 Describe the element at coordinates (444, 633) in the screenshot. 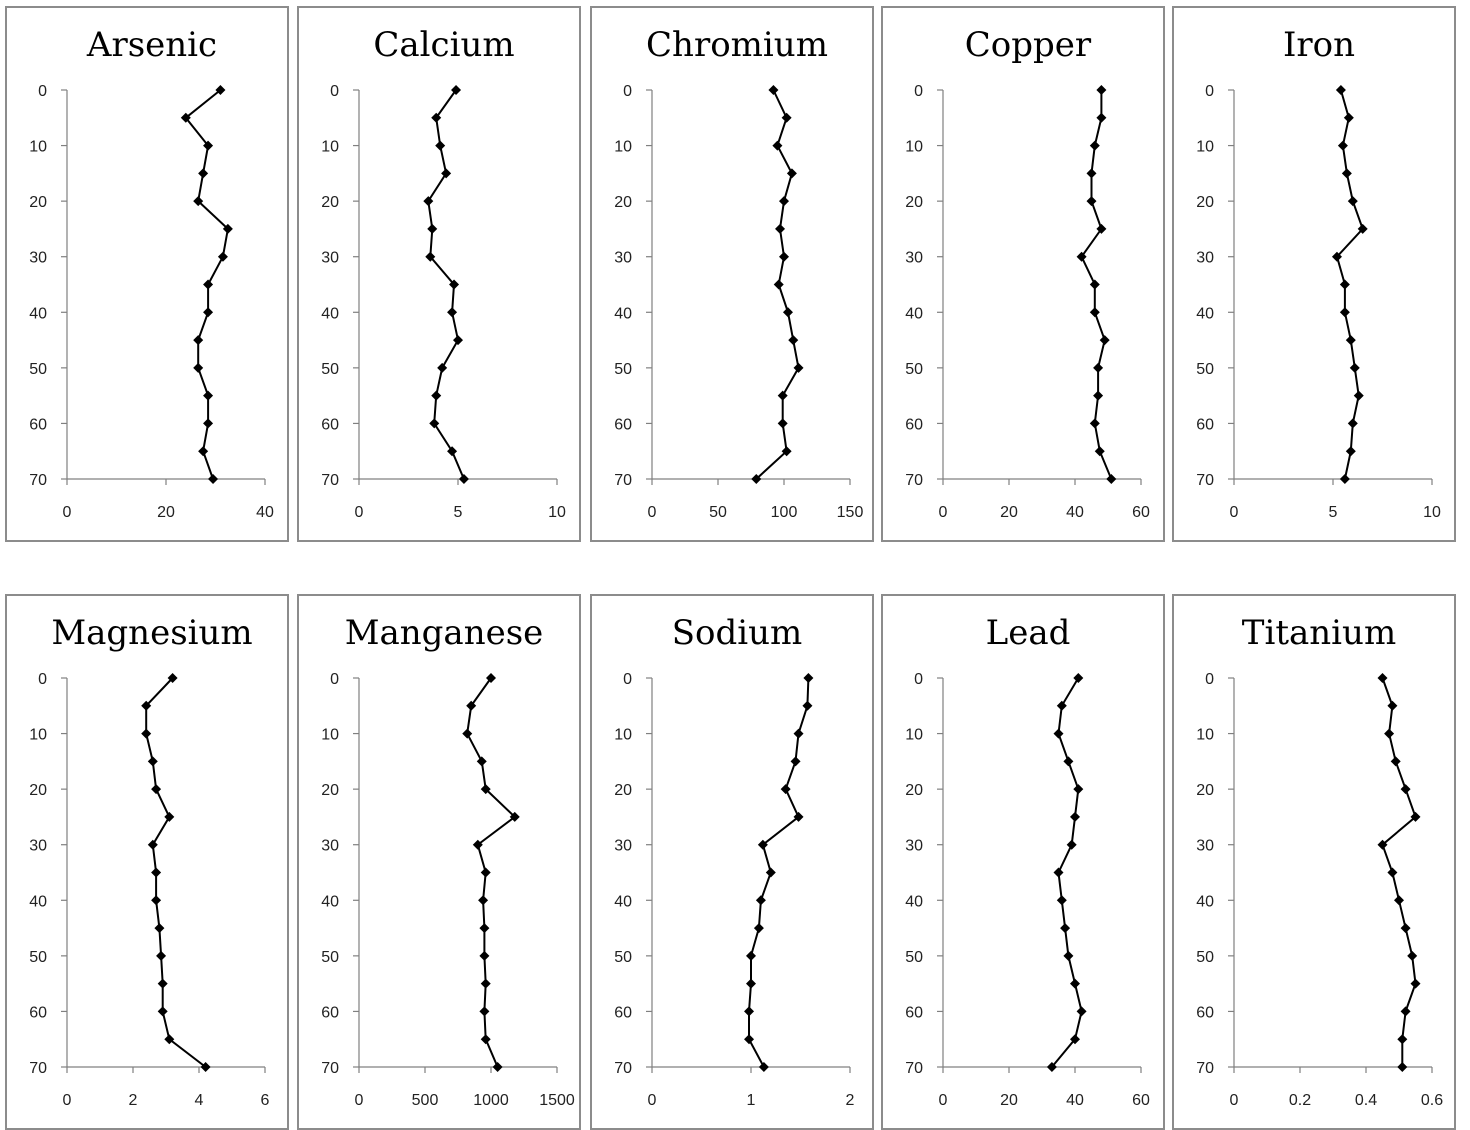

I see `chart-title: Manganese` at that location.